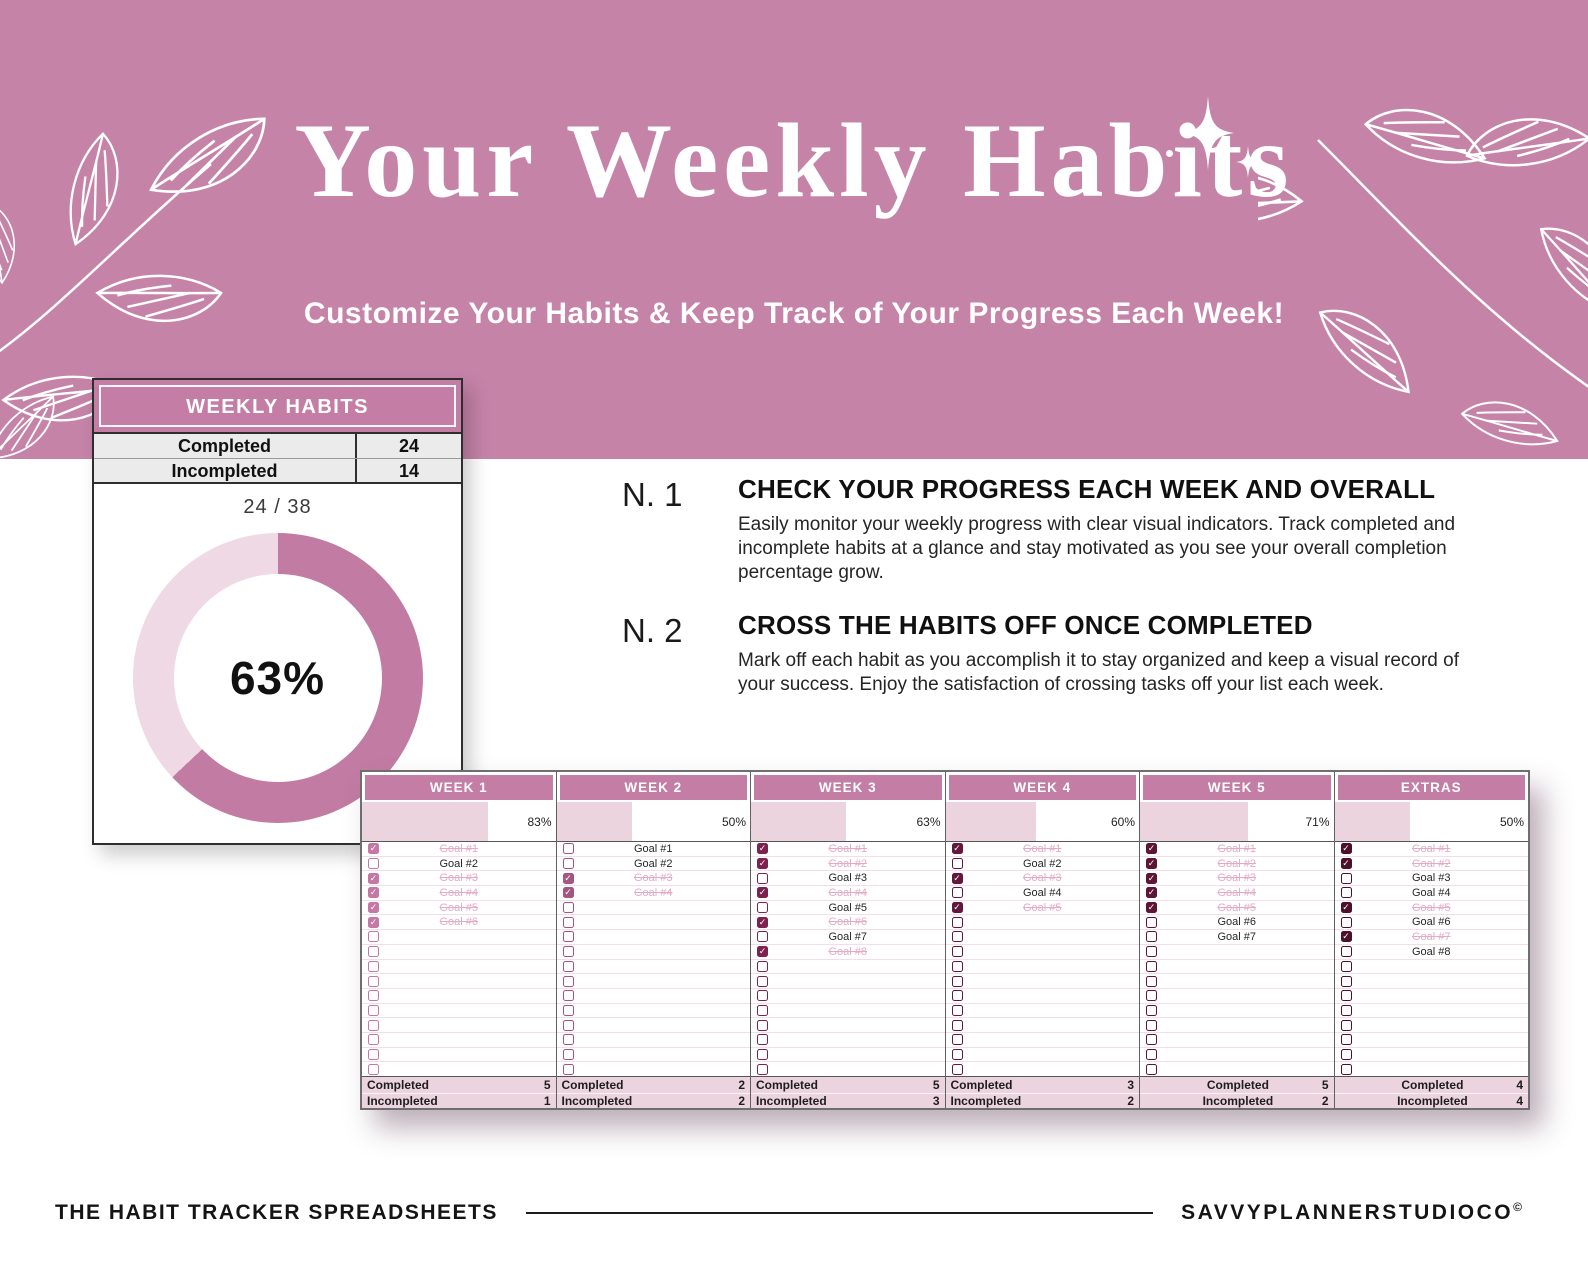 The width and height of the screenshot is (1588, 1270). I want to click on goal-label: Goal #5, so click(459, 907).